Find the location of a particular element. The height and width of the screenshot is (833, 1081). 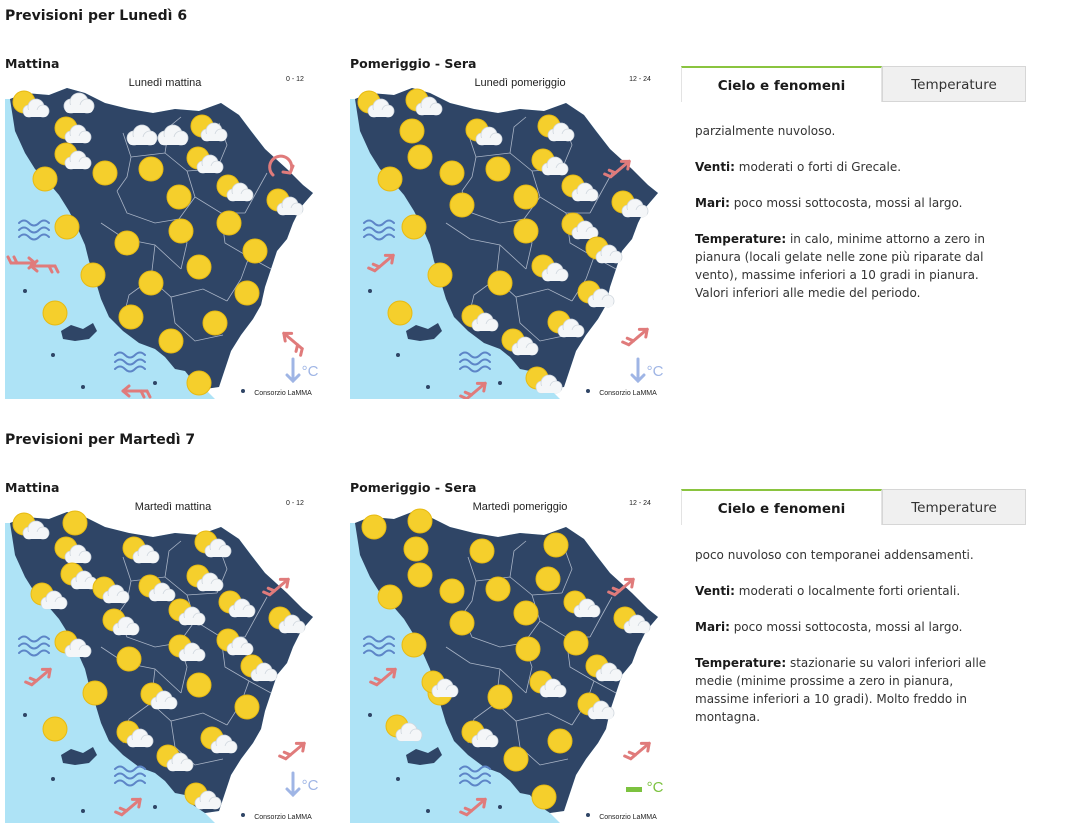

period-label-morning: Mattina is located at coordinates (32, 63).